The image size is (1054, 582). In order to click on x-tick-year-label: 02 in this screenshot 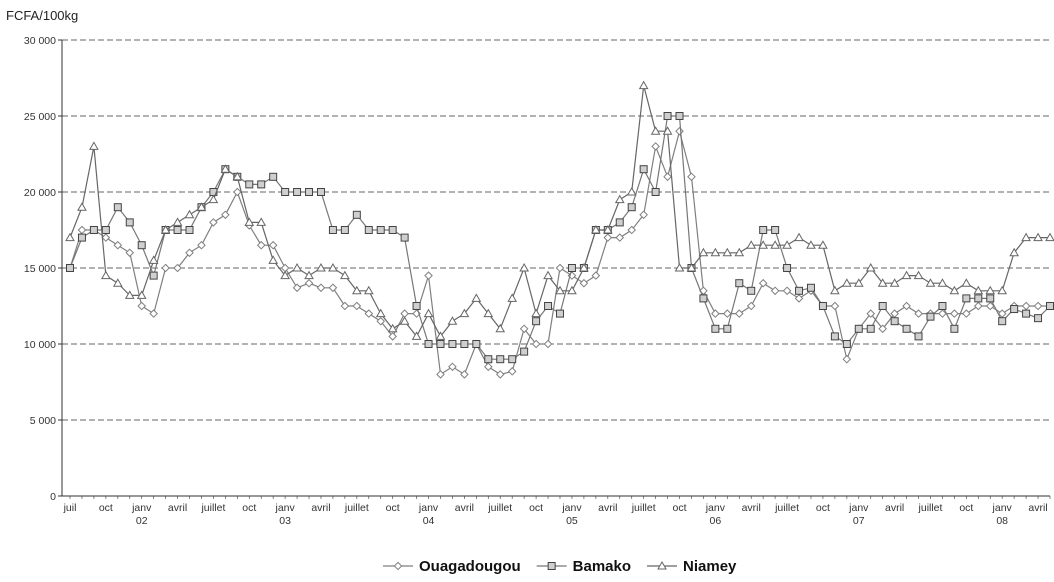, I will do `click(142, 521)`.